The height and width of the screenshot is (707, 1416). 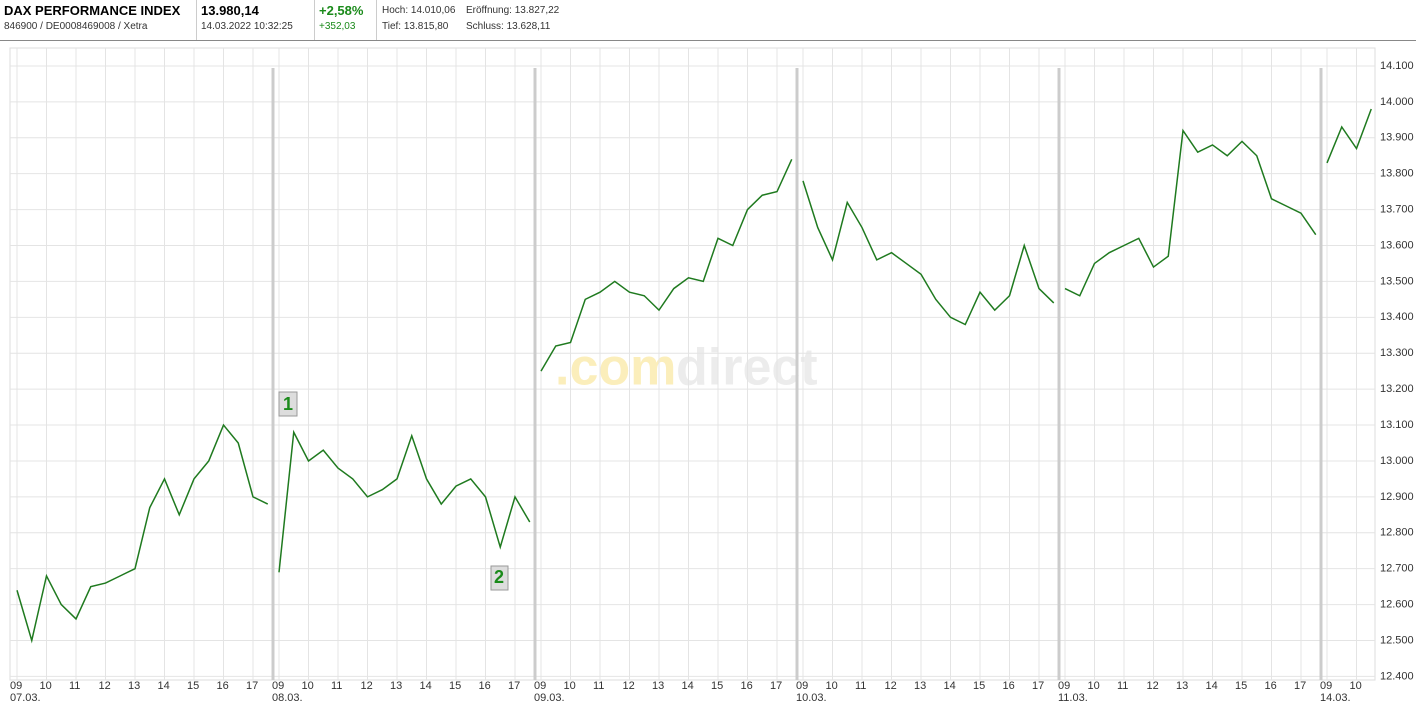 I want to click on y-tick-label: 13.400, so click(x=1397, y=317).